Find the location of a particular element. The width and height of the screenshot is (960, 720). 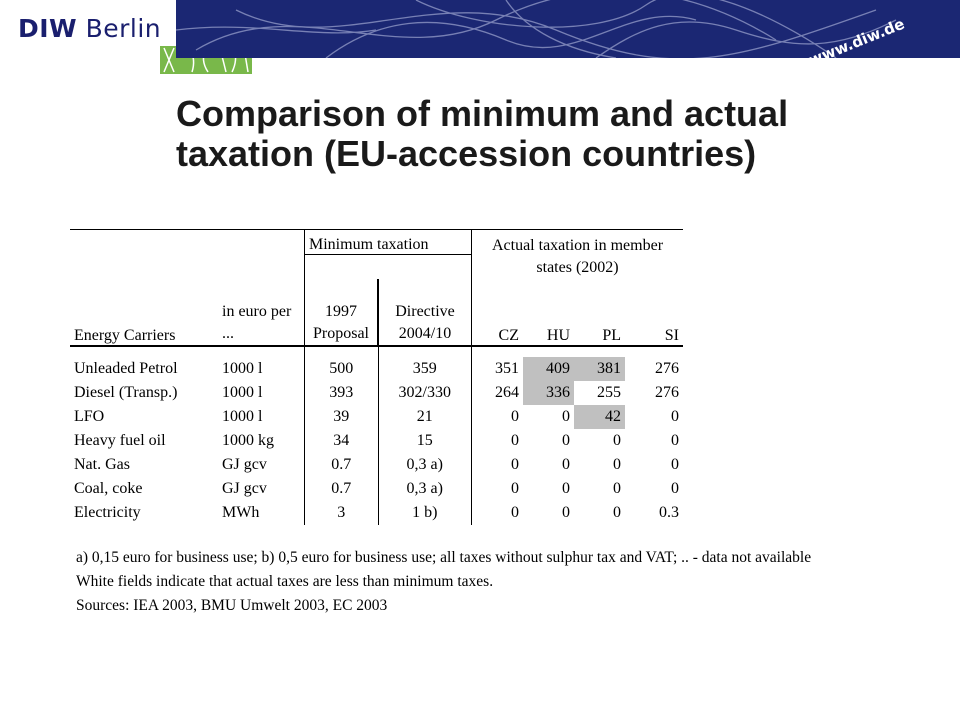

cell-proposal: 34 is located at coordinates (341, 441).